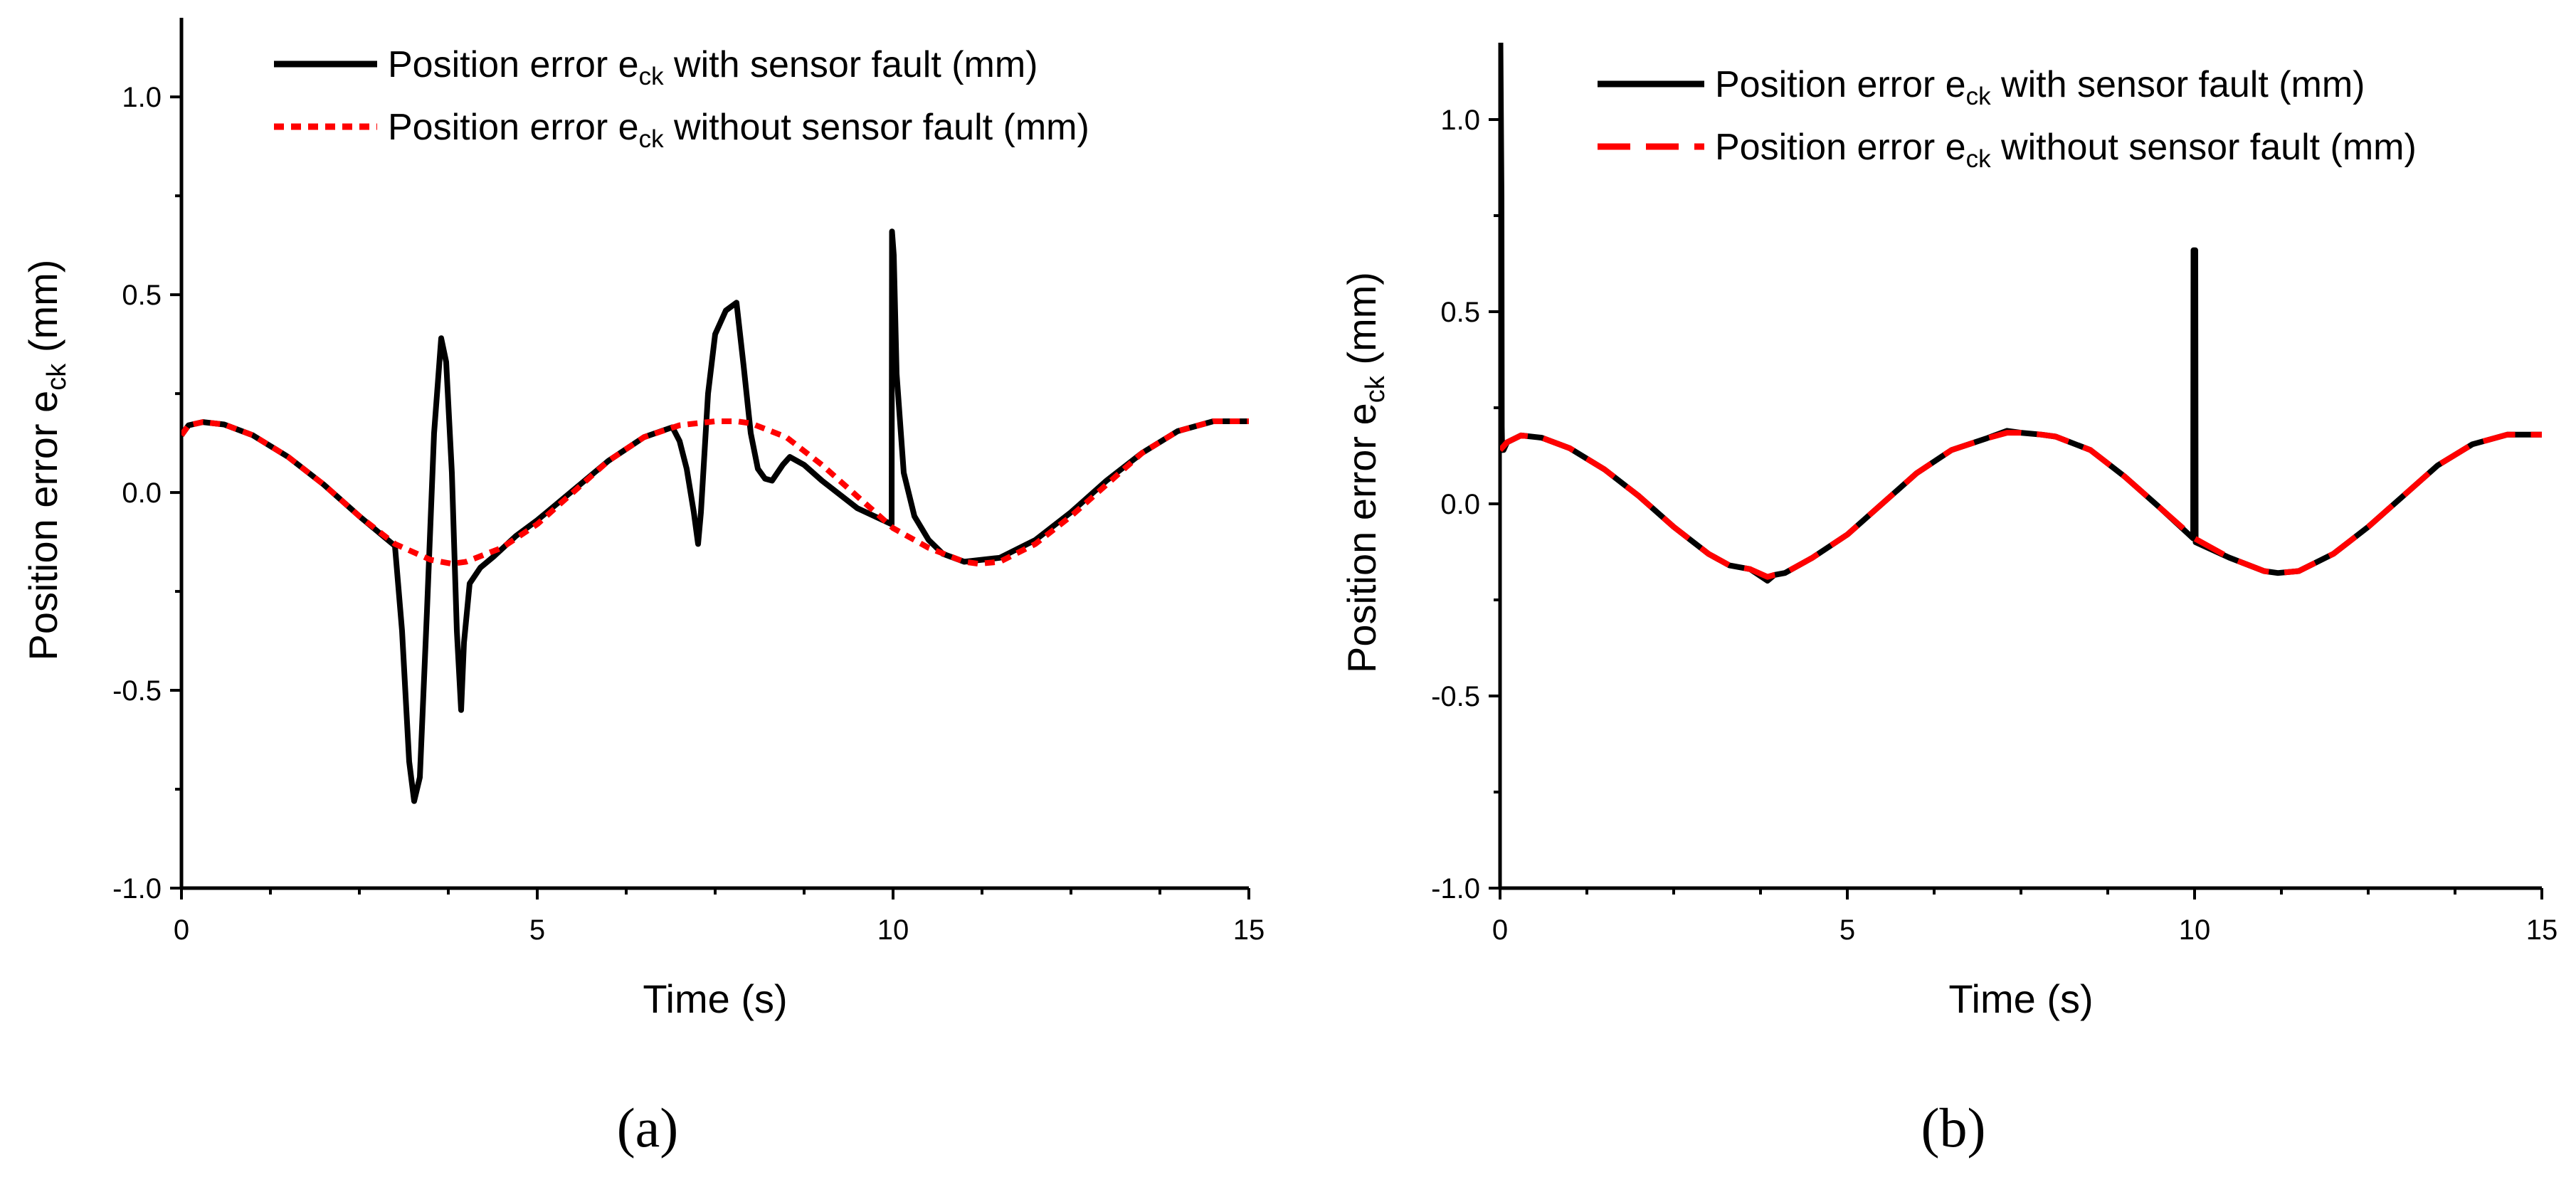 The image size is (2576, 1187). Describe the element at coordinates (142, 97) in the screenshot. I see `panel-a-y-tick-label: 1.0` at that location.